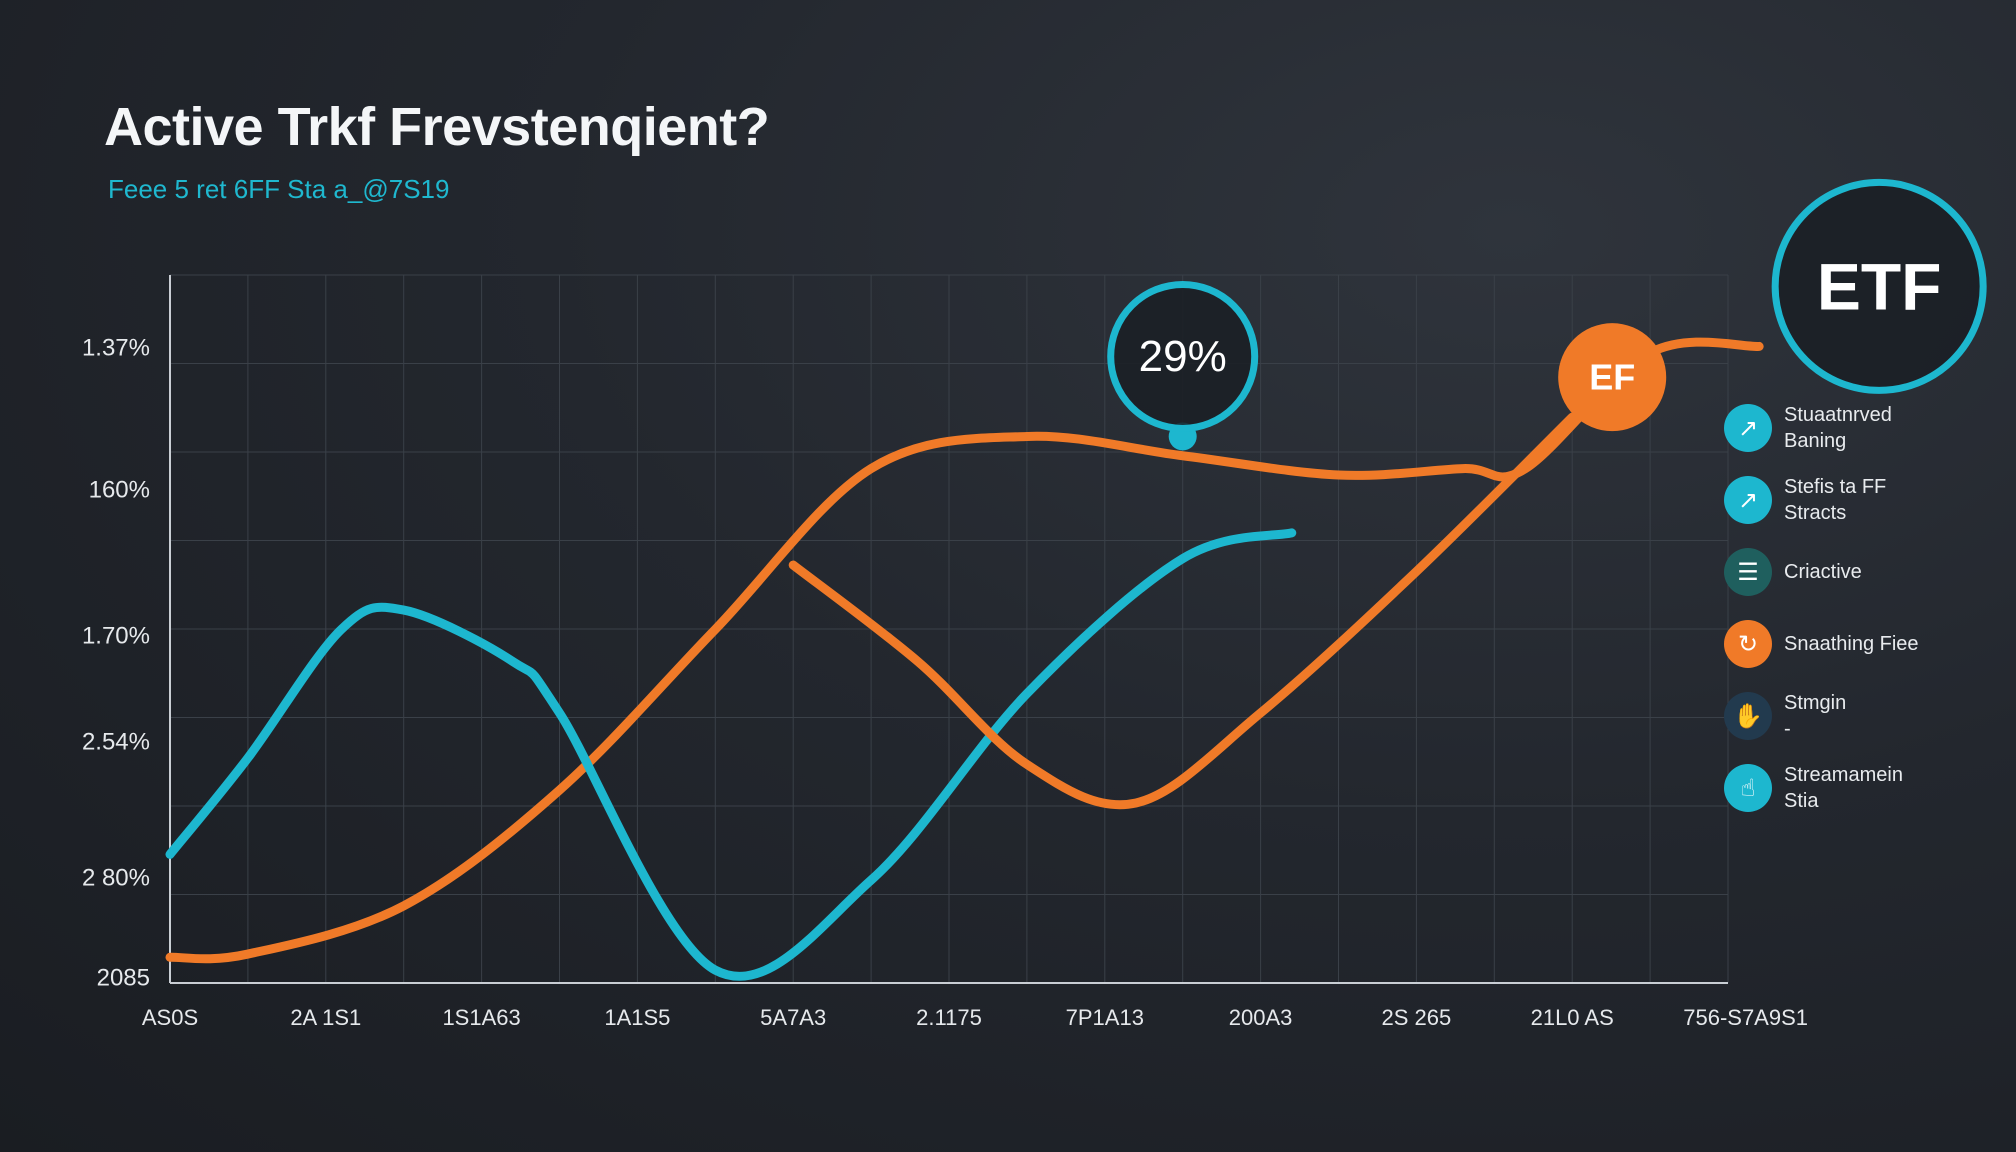  Describe the element at coordinates (1748, 716) in the screenshot. I see `hand-icon: ✋` at that location.